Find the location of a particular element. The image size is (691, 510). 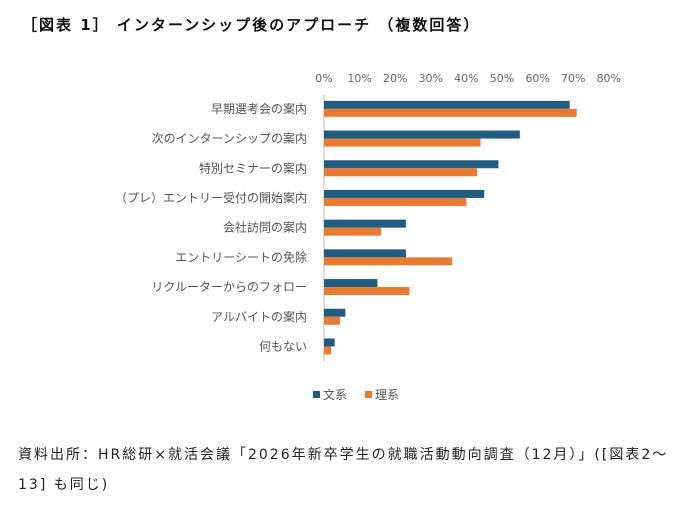

x-tick-label: 40% is located at coordinates (466, 78).